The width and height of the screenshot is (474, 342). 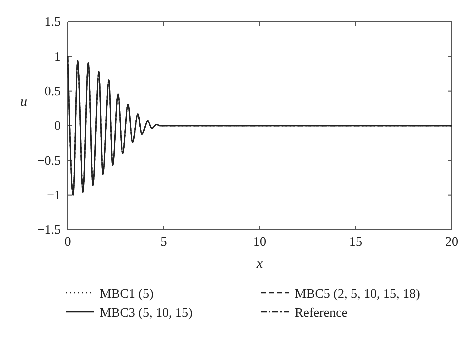 What do you see at coordinates (49, 230) in the screenshot?
I see `y-tick-label: −1.5` at bounding box center [49, 230].